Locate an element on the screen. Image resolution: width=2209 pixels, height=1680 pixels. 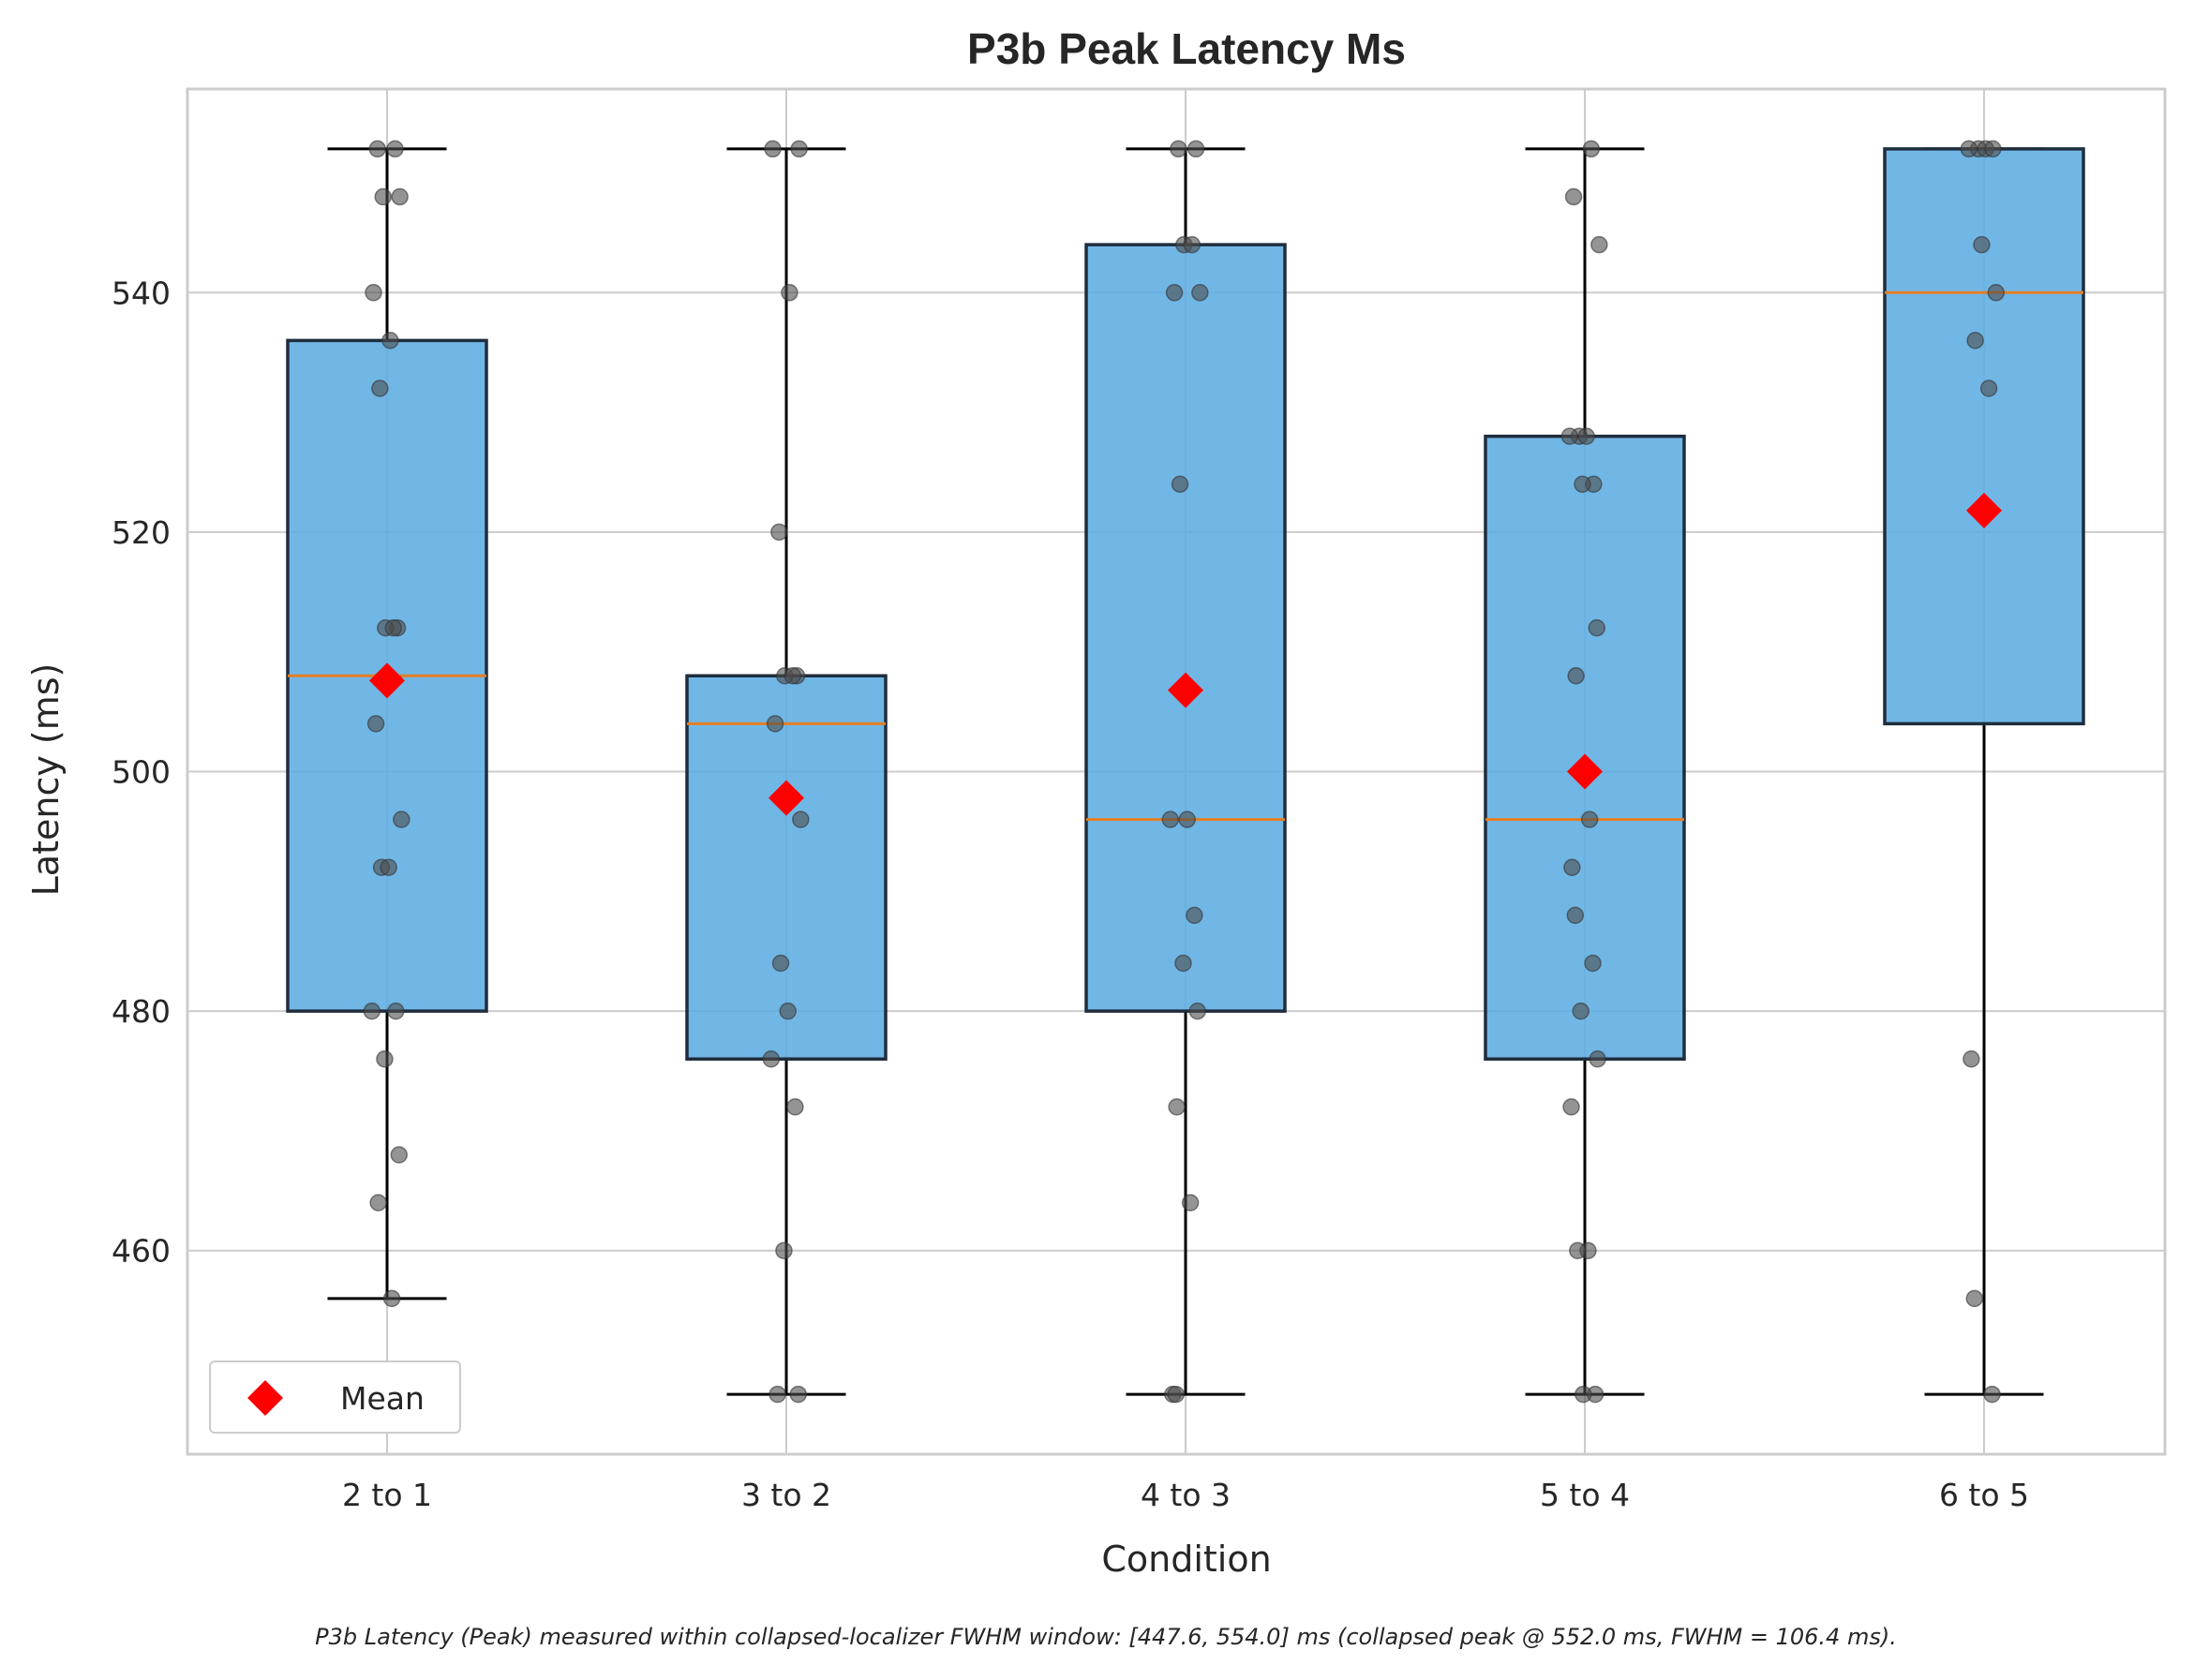
x-axis-label: Condition is located at coordinates (1186, 1559).